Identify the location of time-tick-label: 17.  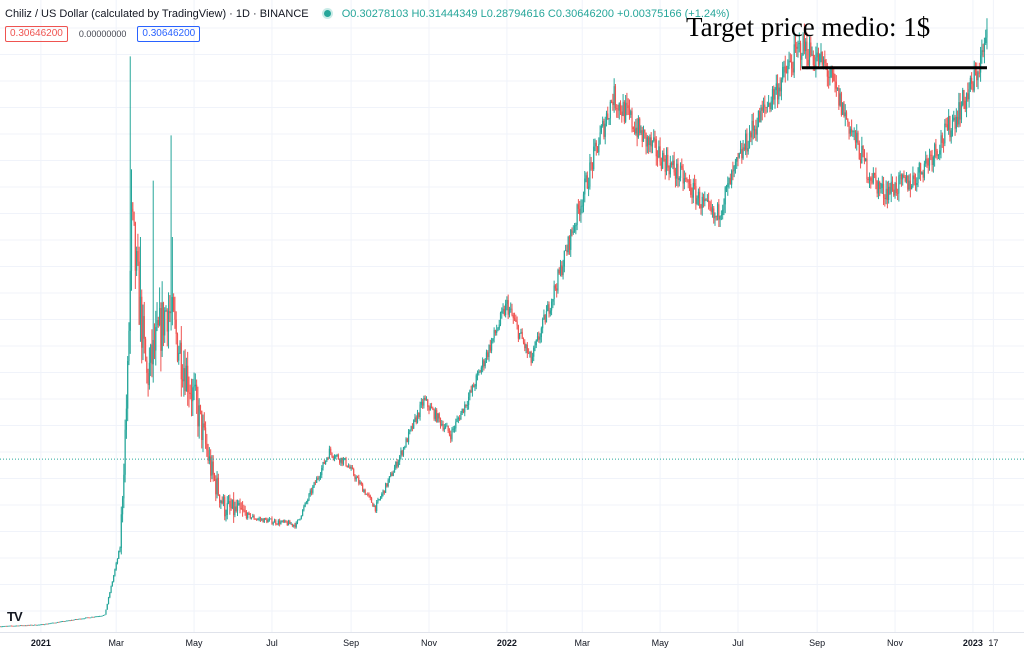
(993, 643).